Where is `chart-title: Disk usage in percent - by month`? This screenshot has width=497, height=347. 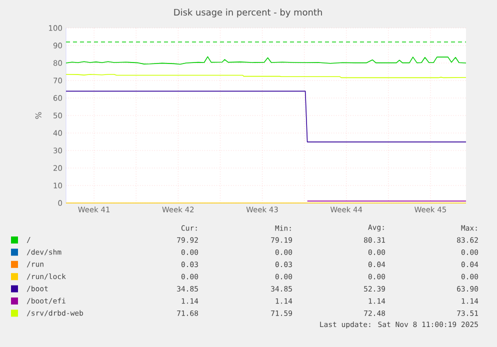
chart-title: Disk usage in percent - by month is located at coordinates (248, 13).